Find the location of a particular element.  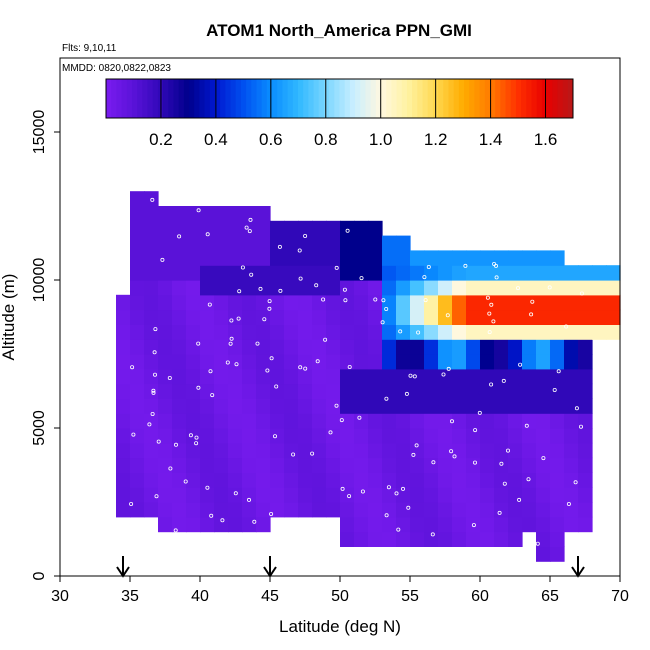

y-axis-label: Altitude (m) is located at coordinates (9, 317).